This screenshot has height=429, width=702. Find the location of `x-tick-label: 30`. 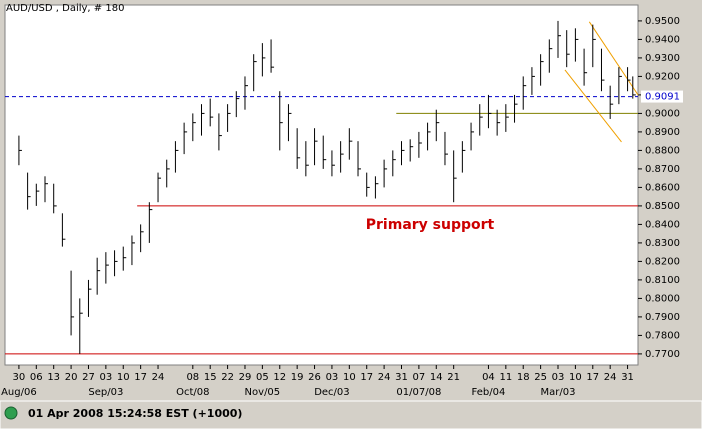

x-tick-label: 30 is located at coordinates (19, 377).